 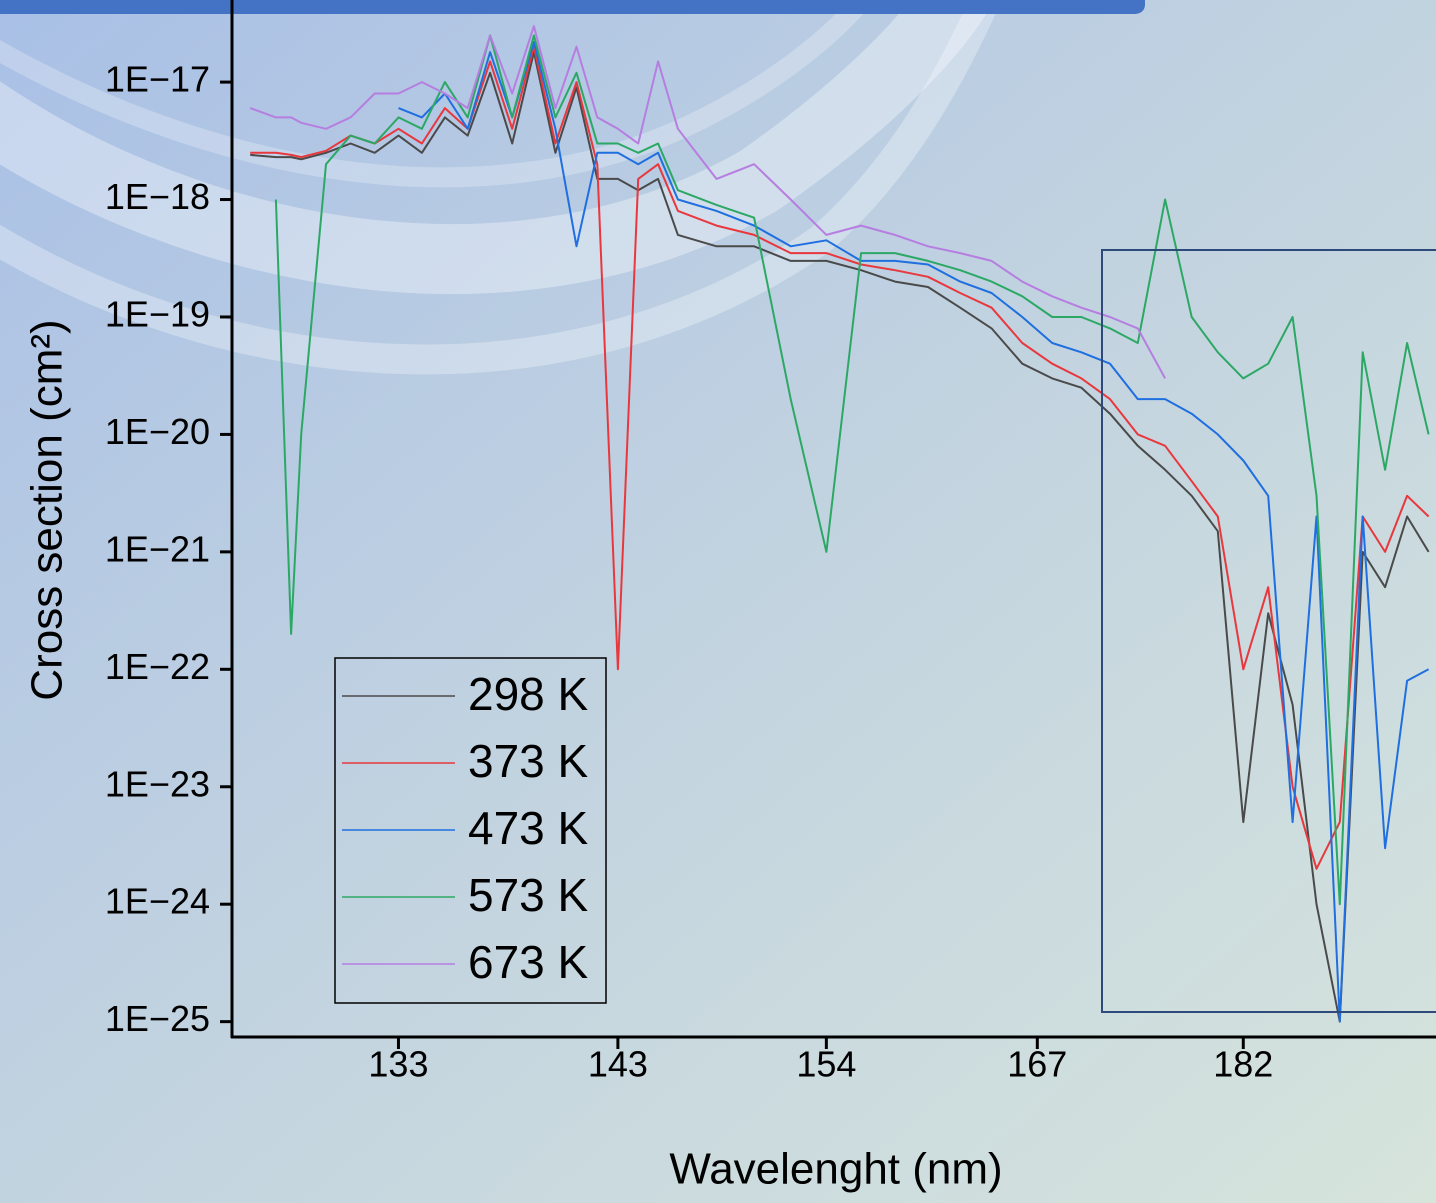 I want to click on x-tick-label: 143, so click(x=618, y=1064).